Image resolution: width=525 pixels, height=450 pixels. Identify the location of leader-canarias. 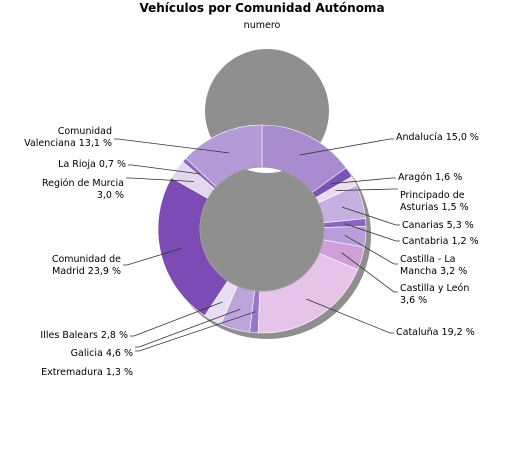
(370, 216).